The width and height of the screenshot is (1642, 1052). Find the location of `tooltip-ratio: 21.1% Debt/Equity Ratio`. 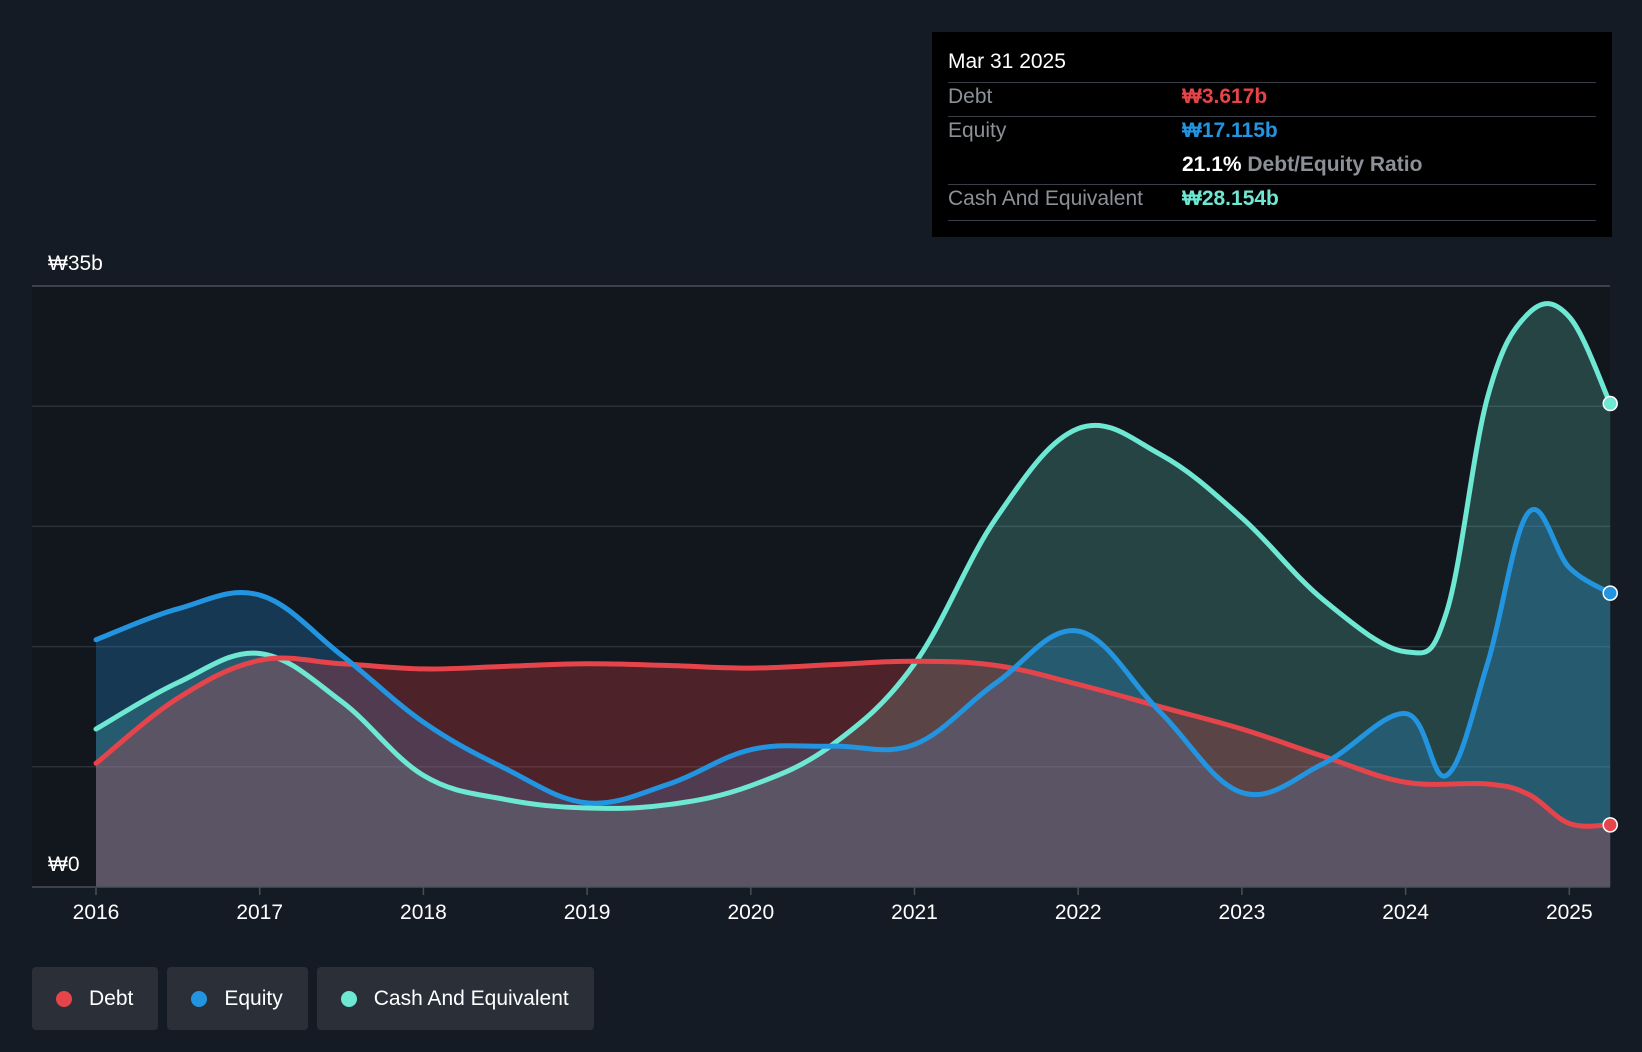

tooltip-ratio: 21.1% Debt/Equity Ratio is located at coordinates (1302, 165).